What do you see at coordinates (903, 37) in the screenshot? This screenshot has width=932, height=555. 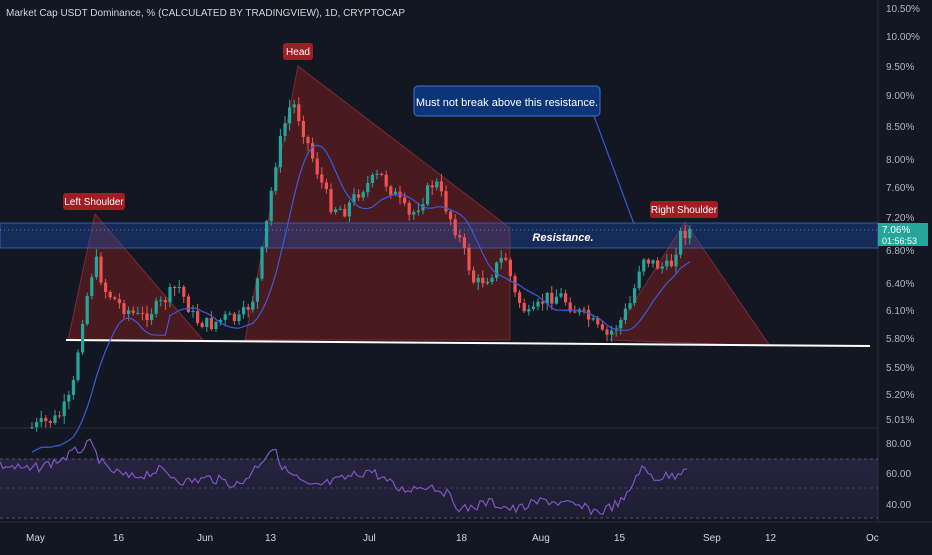 I see `price-tick: 10.00%` at bounding box center [903, 37].